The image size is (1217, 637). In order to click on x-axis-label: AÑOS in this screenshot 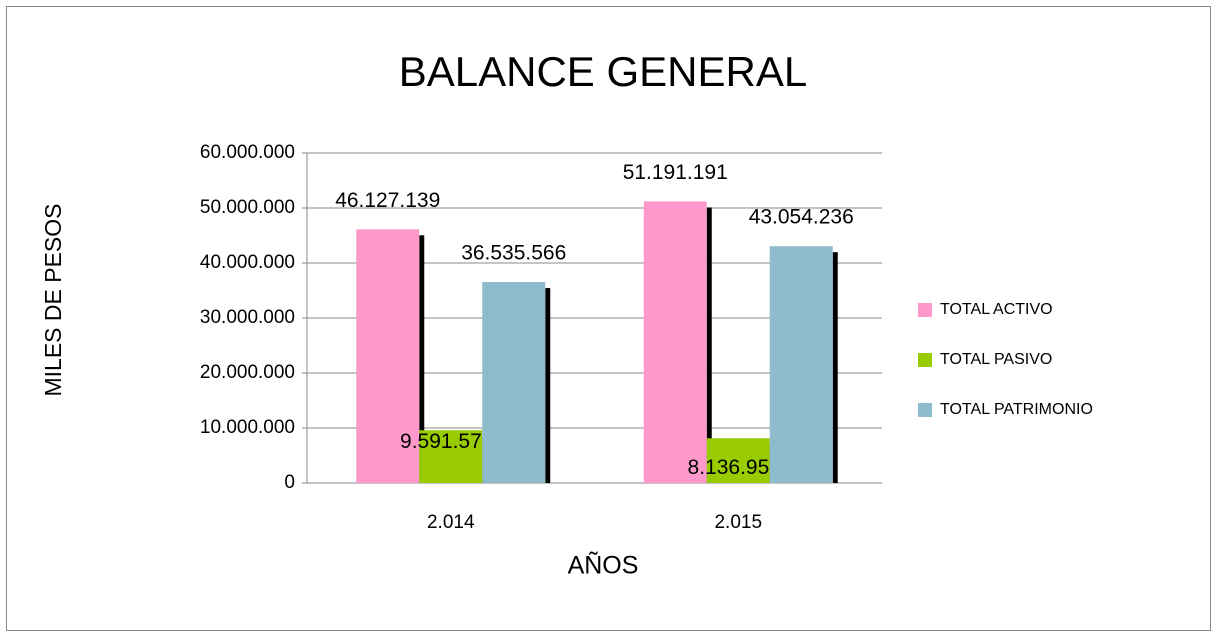, I will do `click(603, 565)`.